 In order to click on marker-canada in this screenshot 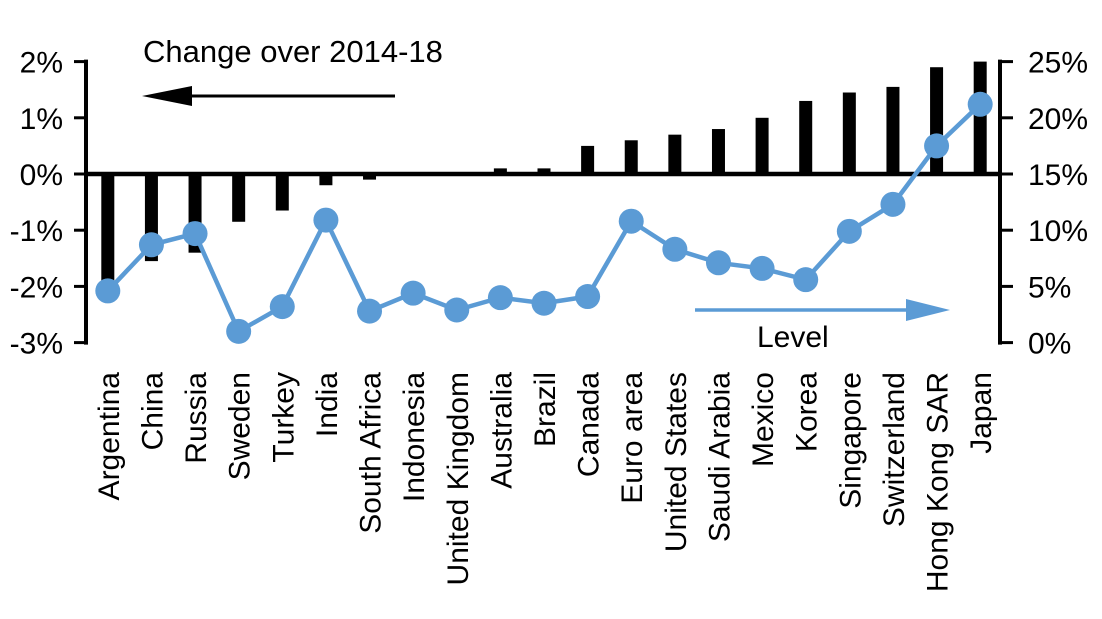, I will do `click(588, 297)`.